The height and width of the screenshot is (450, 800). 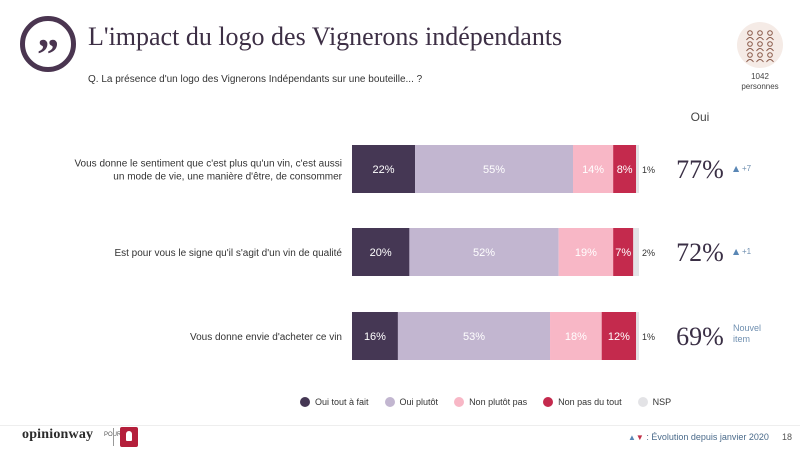 I want to click on data-label: 55%, so click(x=494, y=170).